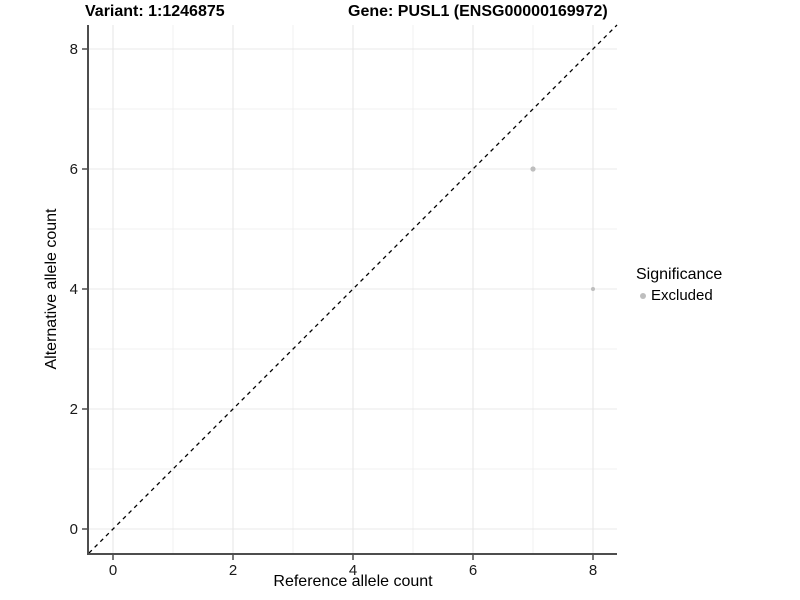 The width and height of the screenshot is (800, 600). What do you see at coordinates (74, 529) in the screenshot?
I see `y-tick-label: 0` at bounding box center [74, 529].